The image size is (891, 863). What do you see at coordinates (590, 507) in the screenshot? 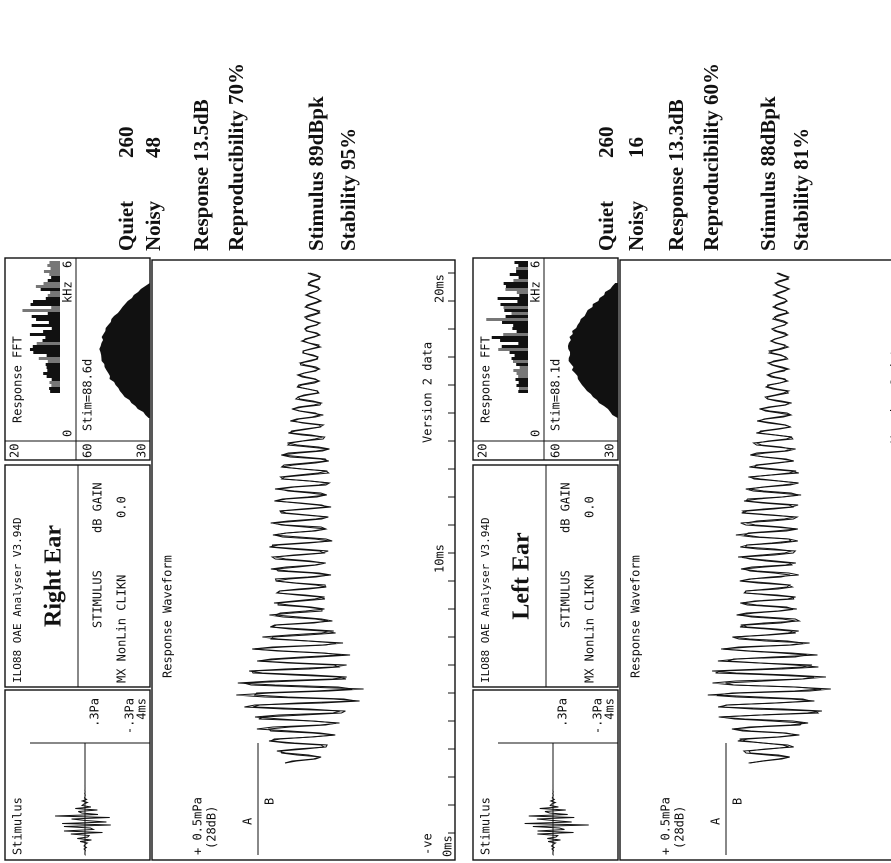
I see `gain-value: 0.0` at bounding box center [590, 507].